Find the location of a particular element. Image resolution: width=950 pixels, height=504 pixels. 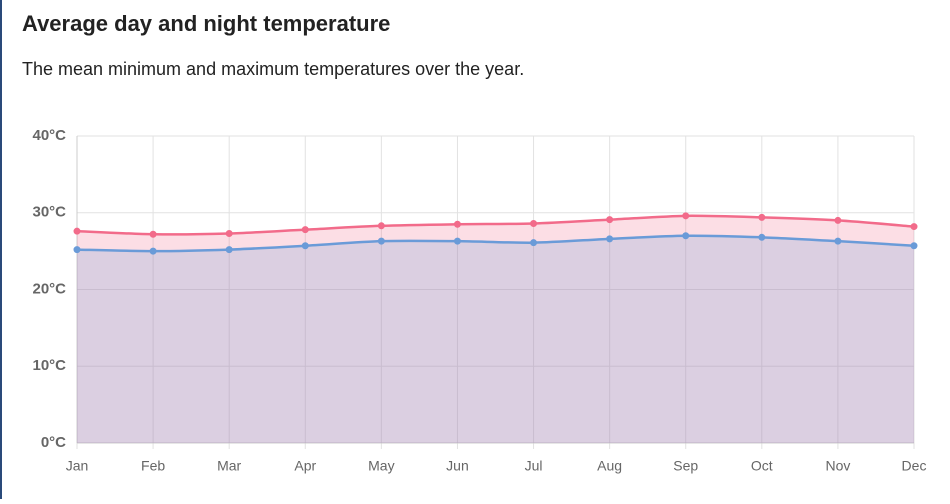

x-tick-label: Nov is located at coordinates (837, 466).